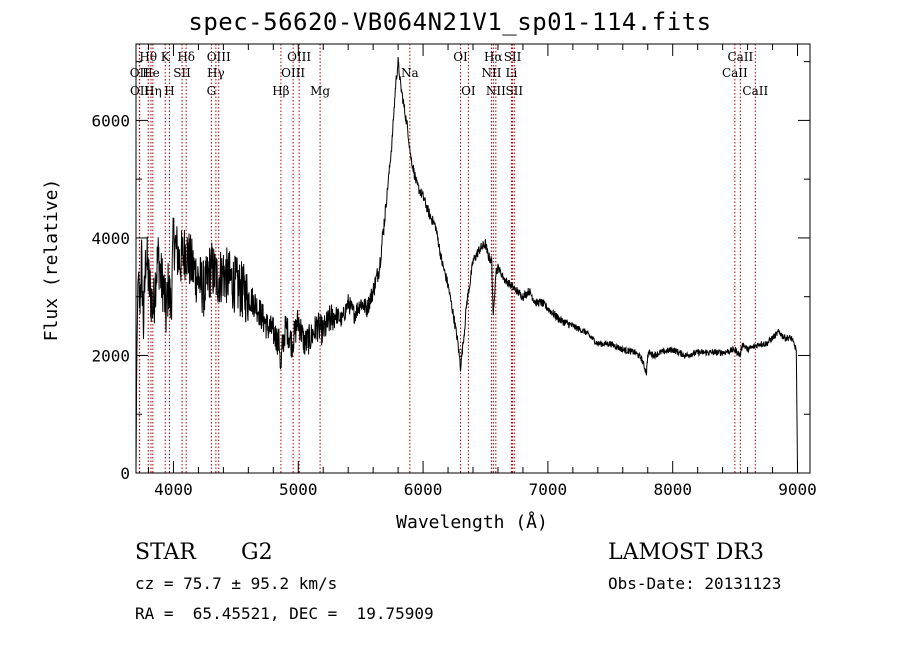  I want to click on line-marker-label: He, so click(151, 73).